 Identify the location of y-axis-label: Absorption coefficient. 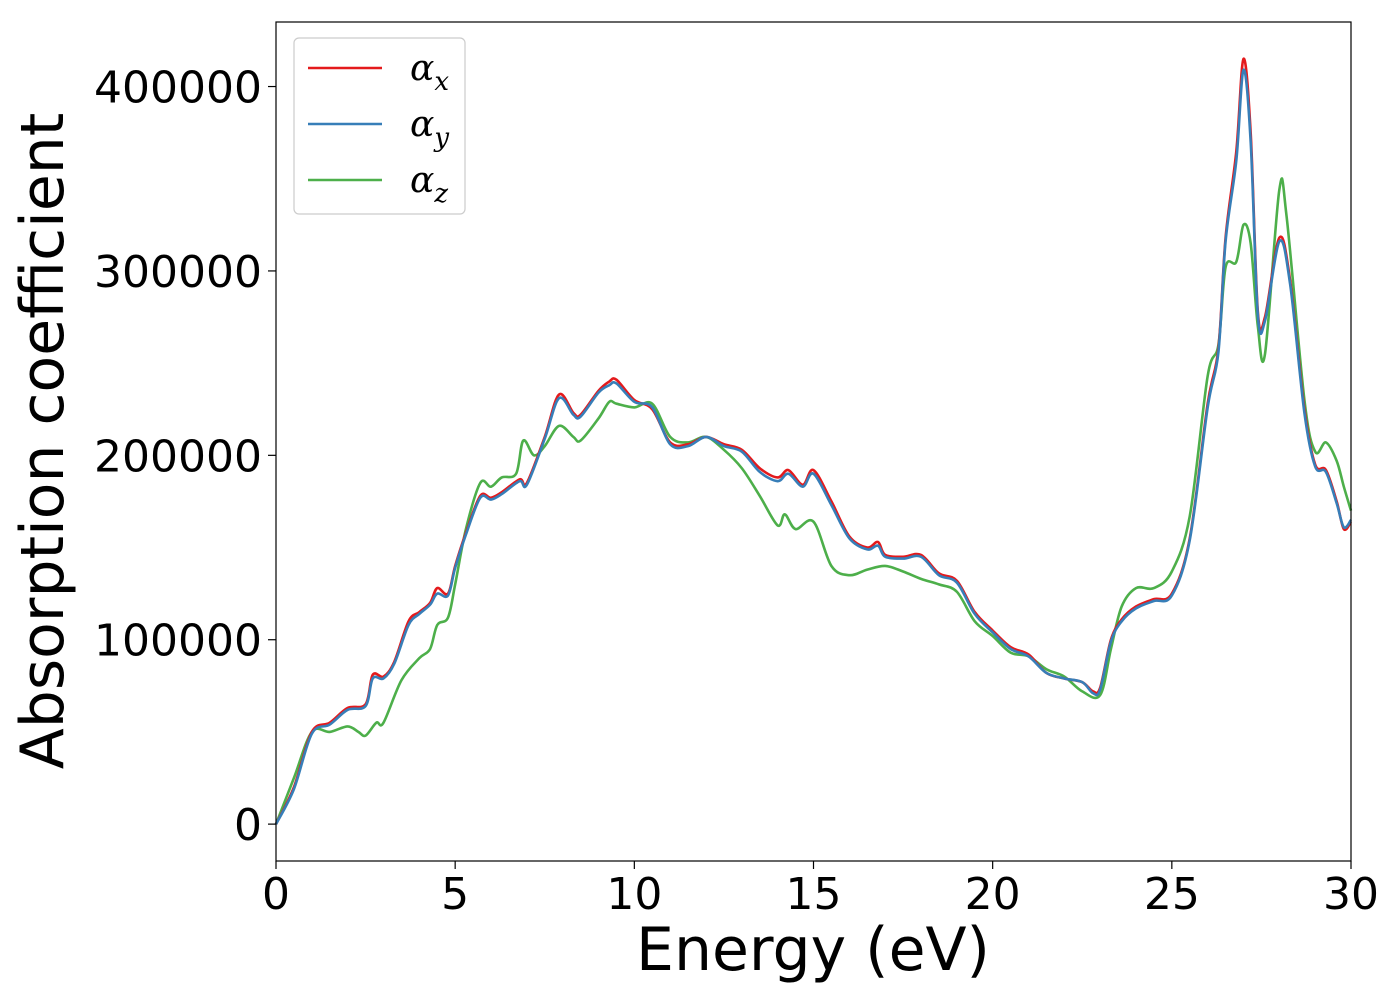
(43, 441).